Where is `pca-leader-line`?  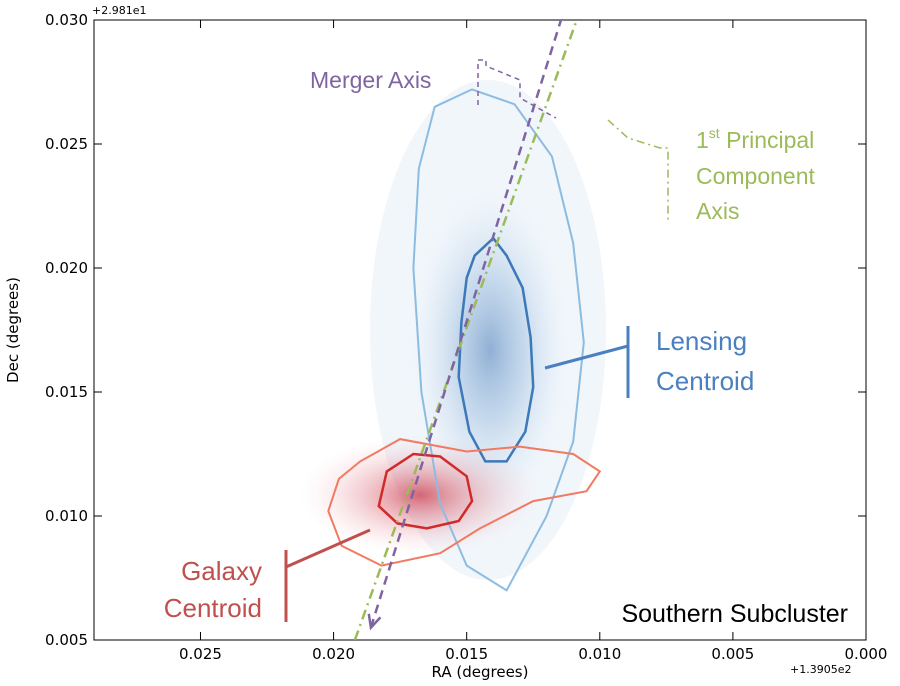
pca-leader-line is located at coordinates (638, 170).